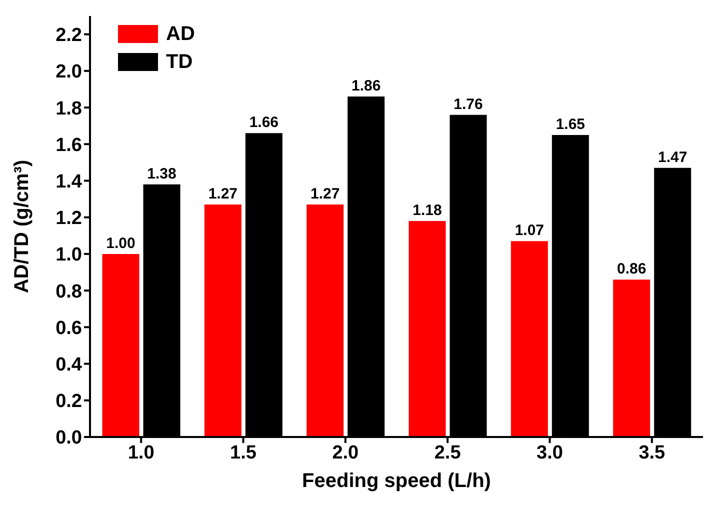 The image size is (713, 515). What do you see at coordinates (69, 109) in the screenshot?
I see `y-tick-label: 1.8` at bounding box center [69, 109].